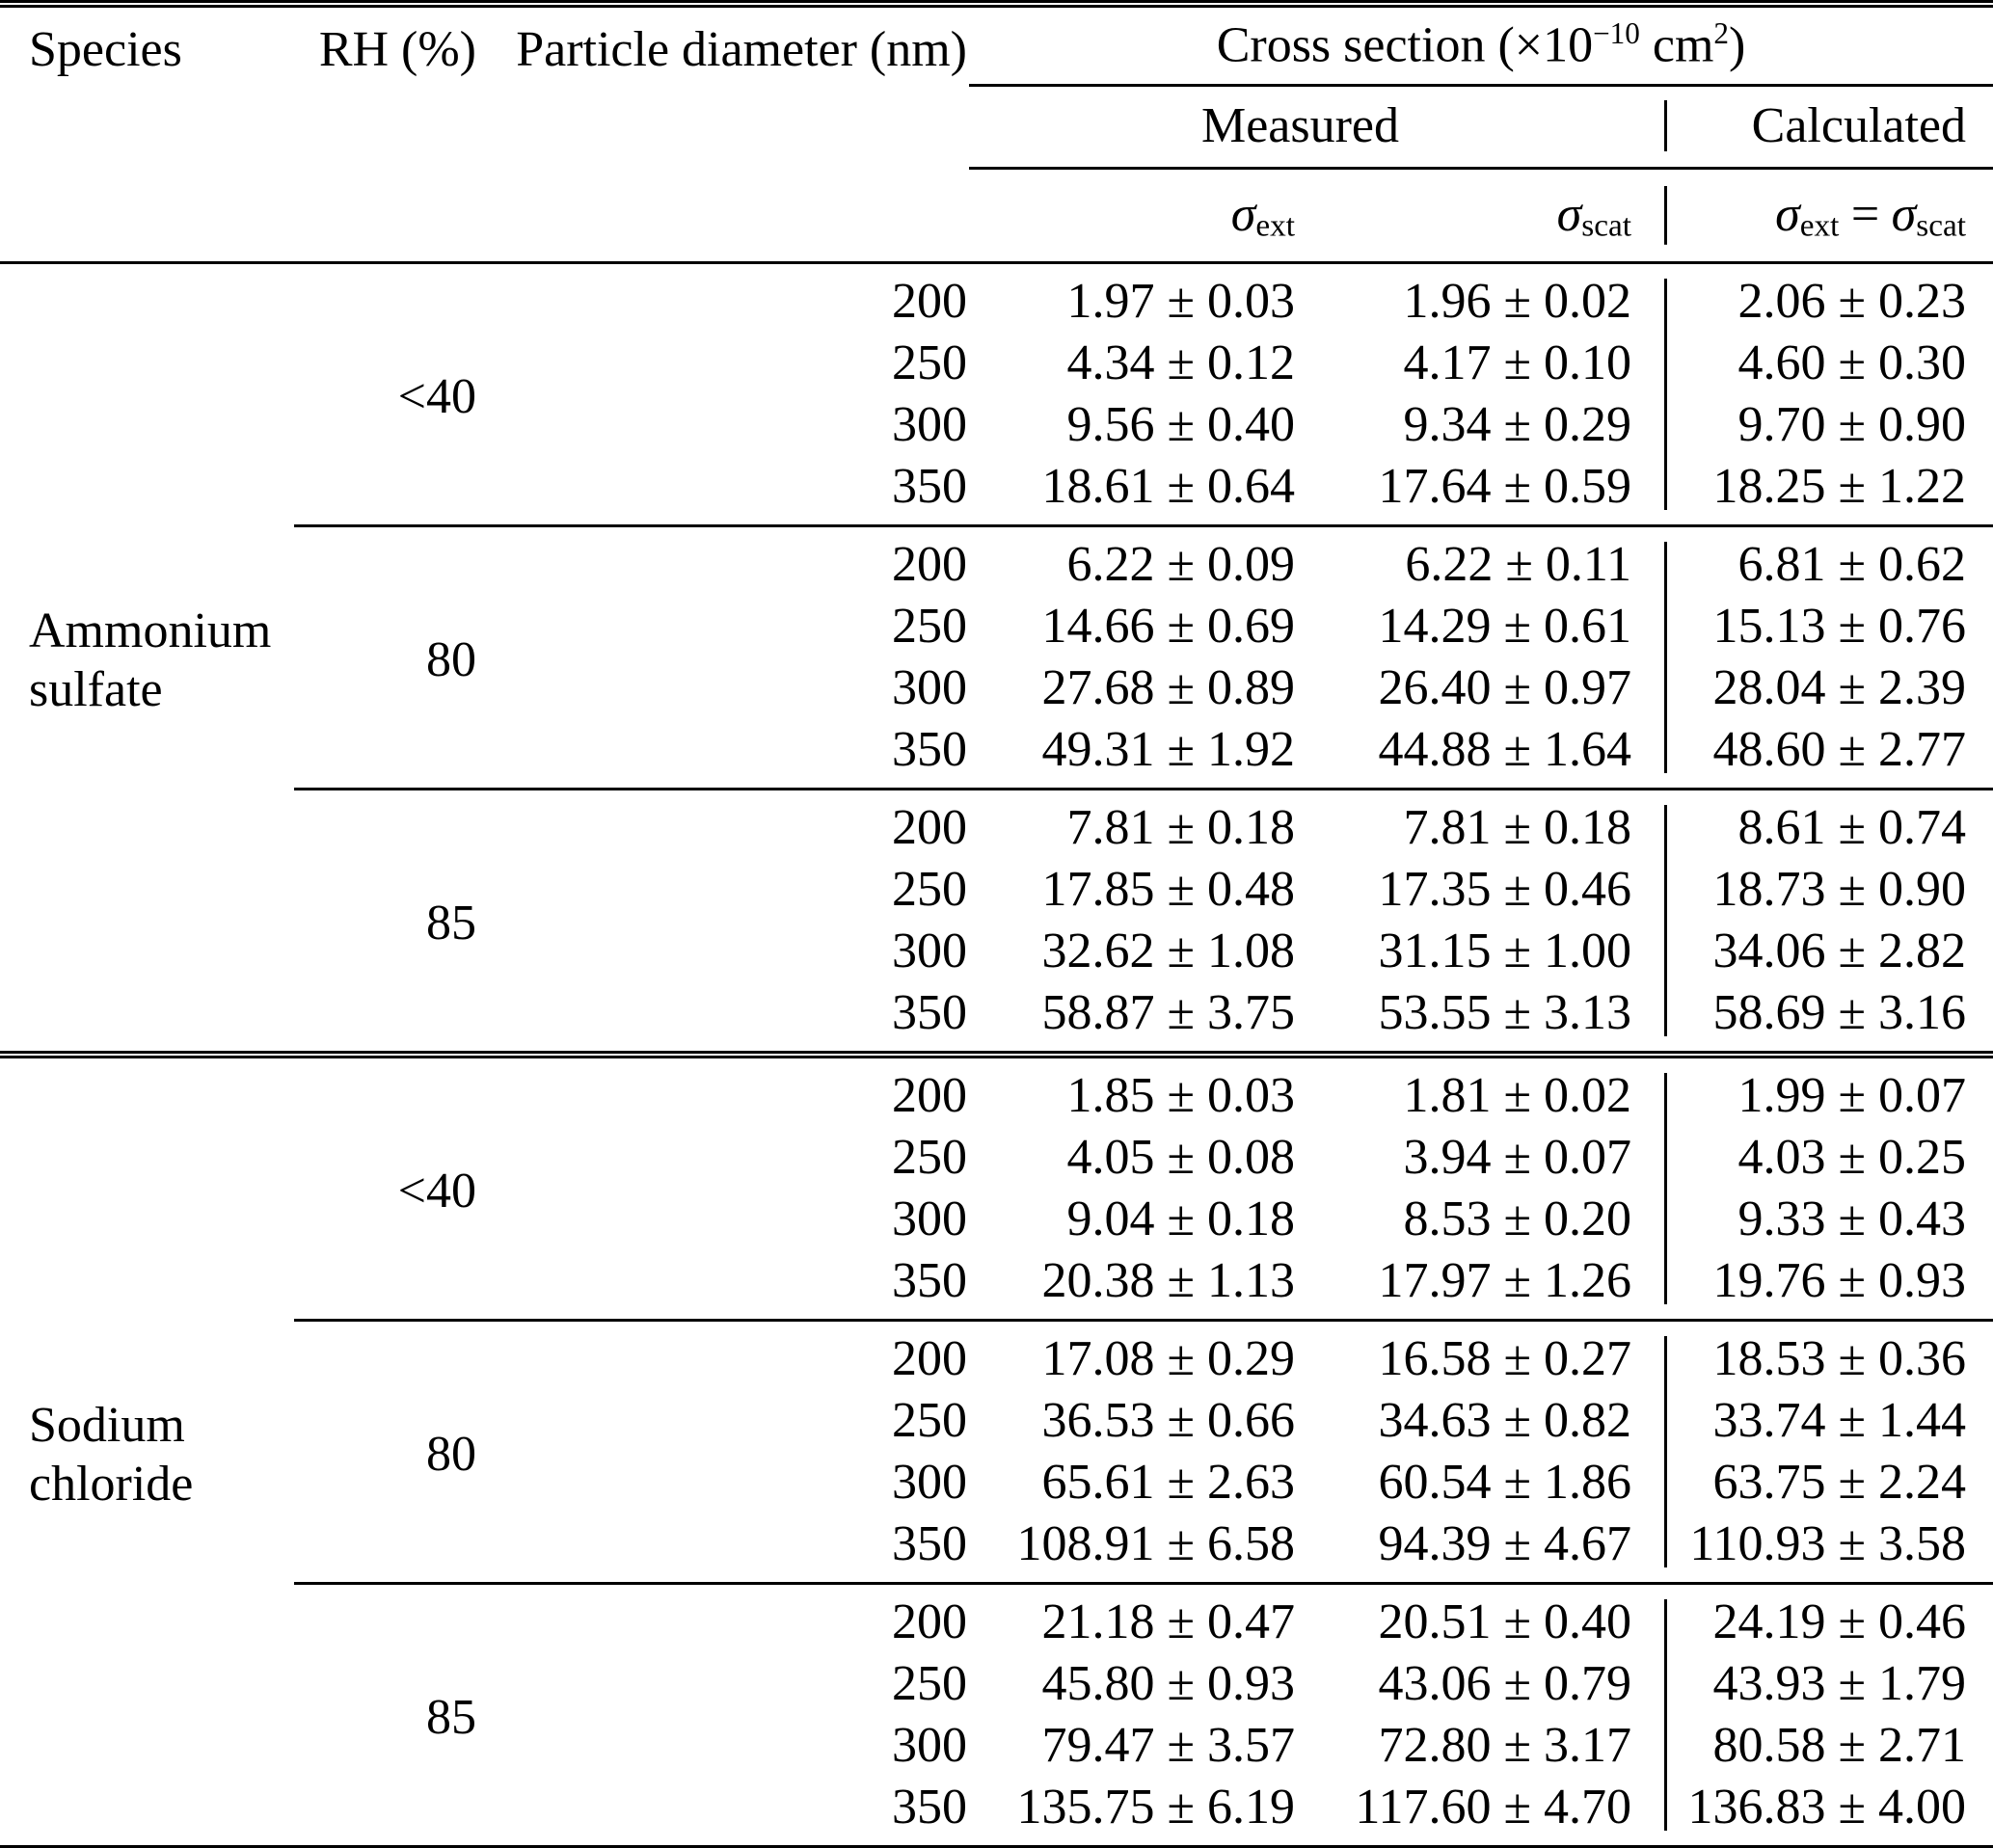  I want to click on sigma-ext-value: 65.61 ± 2.63, so click(1168, 1482).